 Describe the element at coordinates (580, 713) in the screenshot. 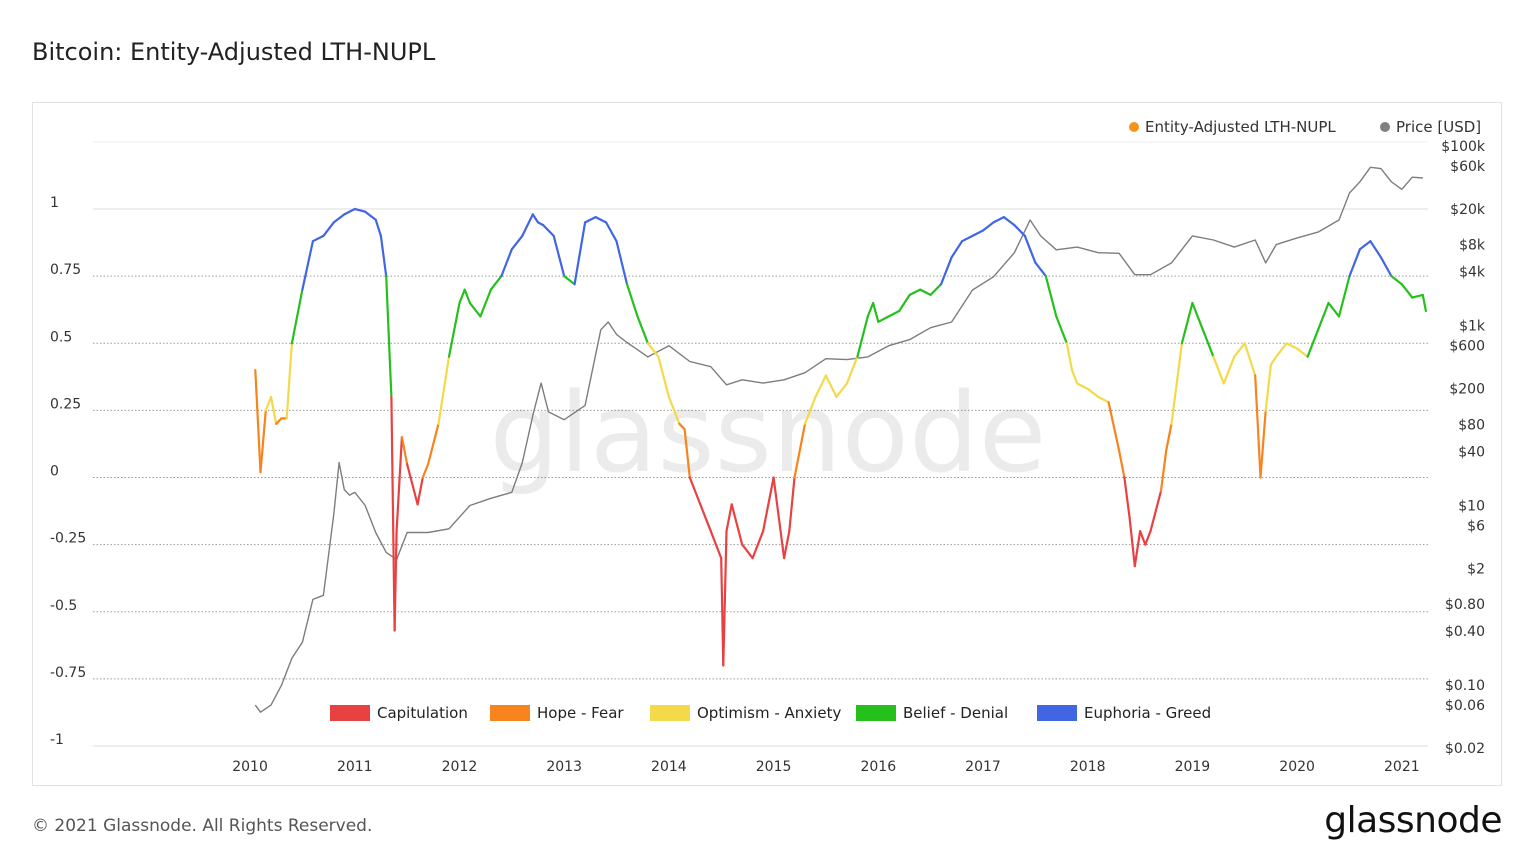

I see `zone-legend-label: Hope - Fear` at that location.